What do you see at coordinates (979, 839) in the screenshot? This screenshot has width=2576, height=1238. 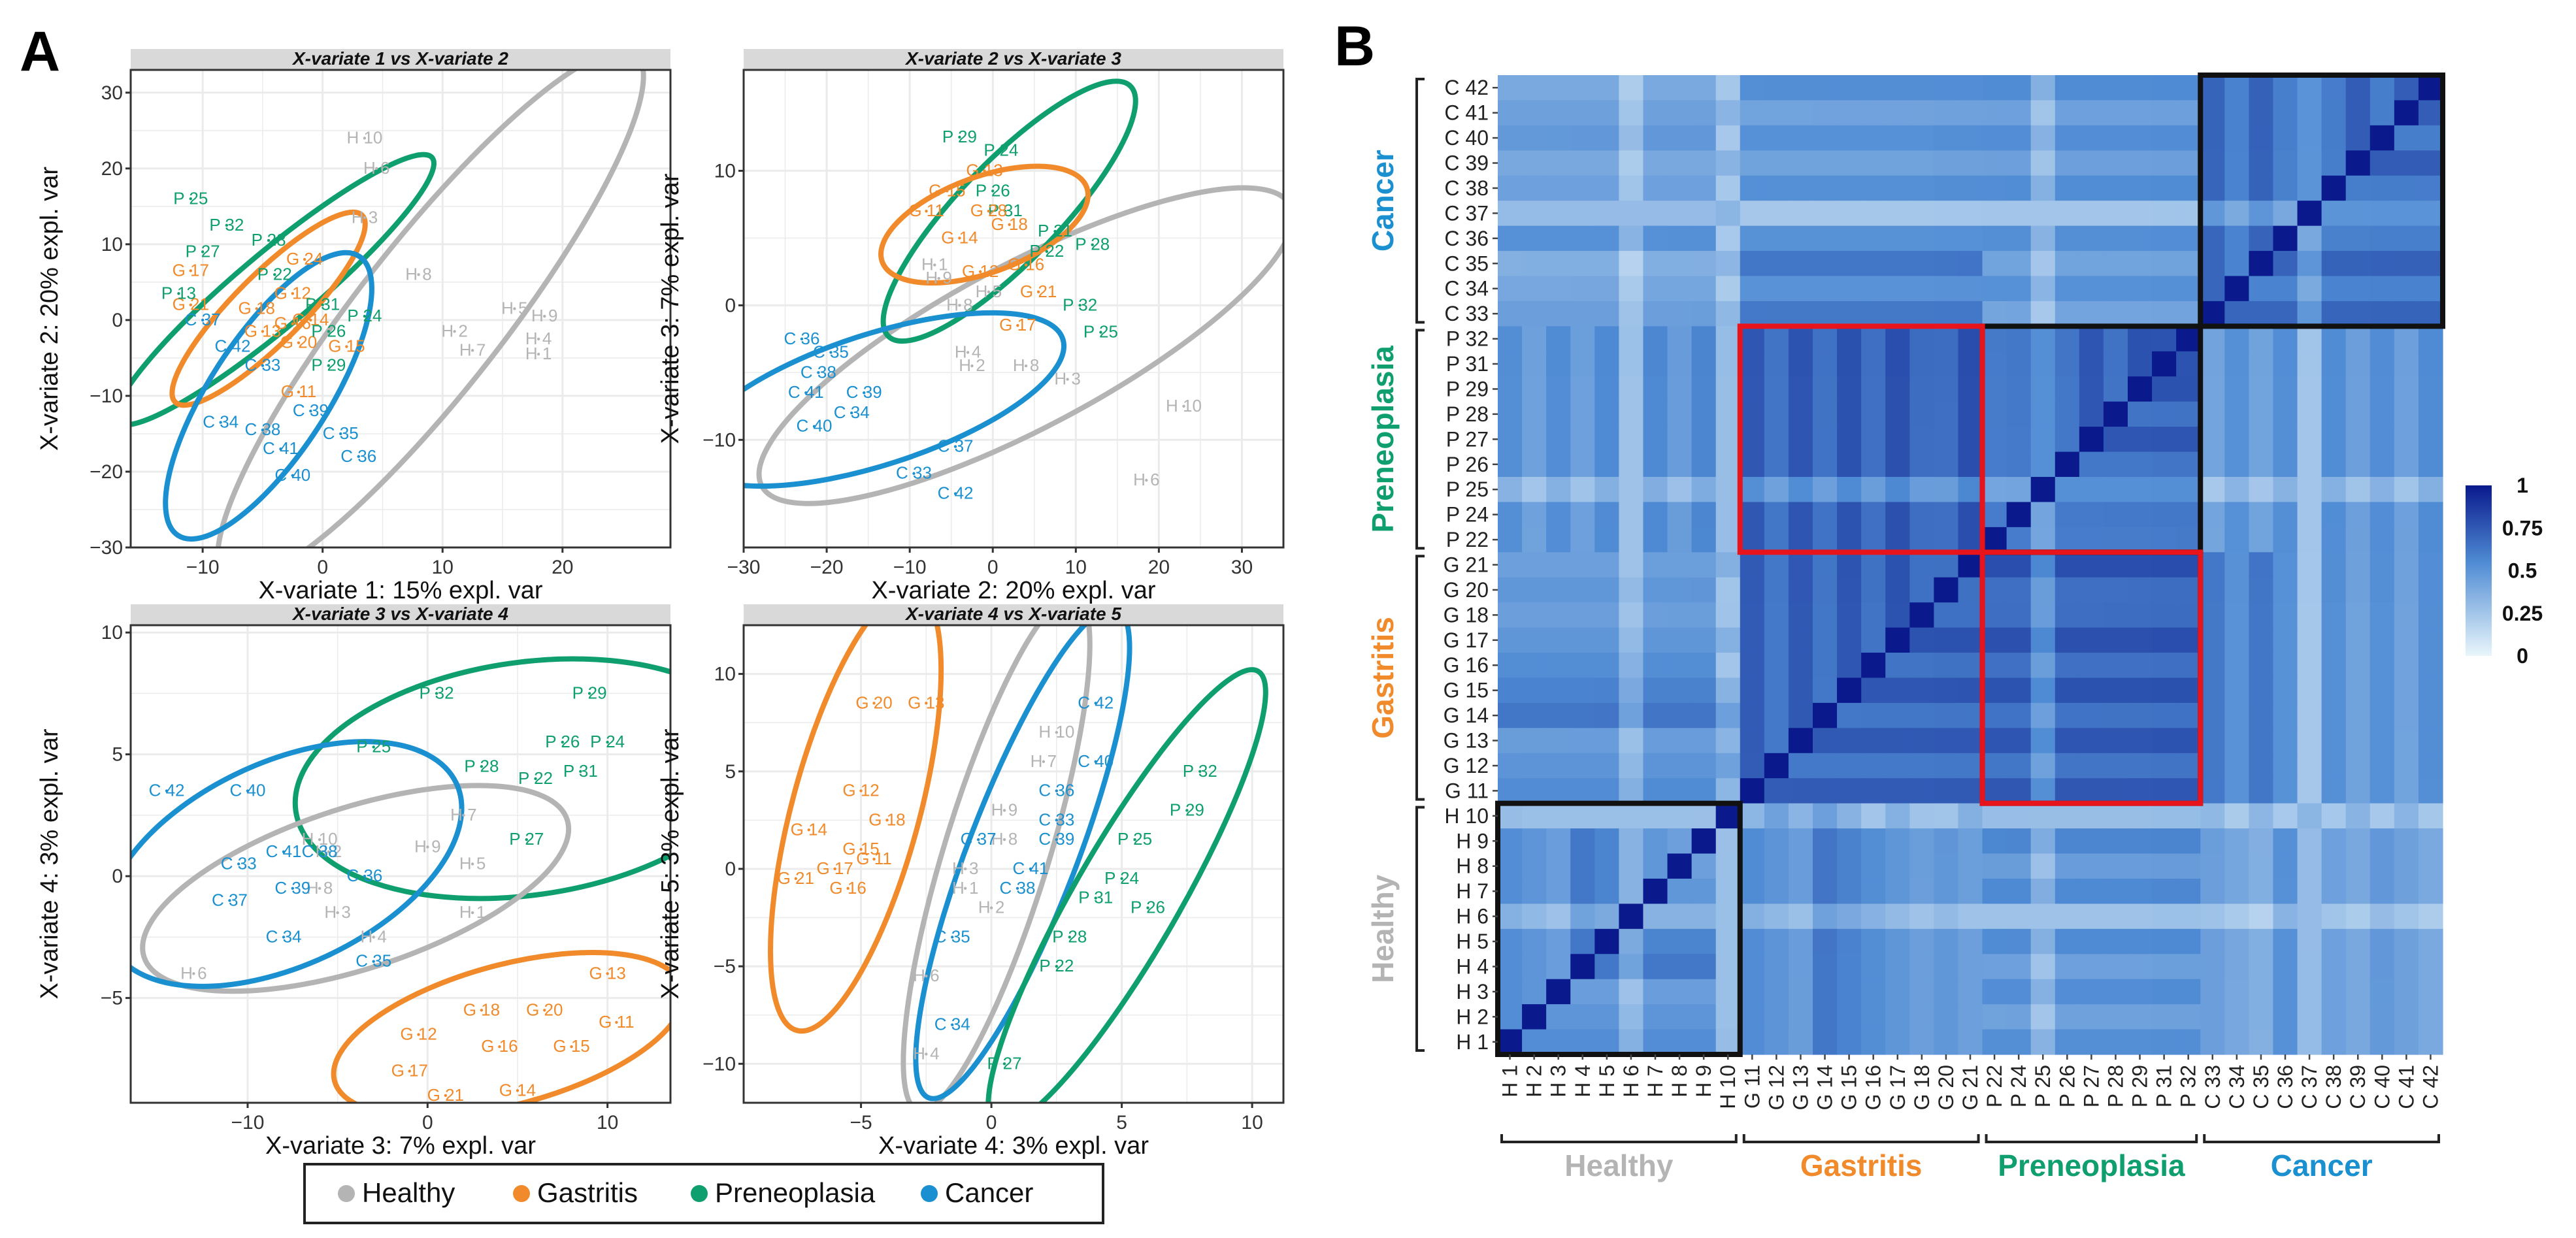 I see `data-point-label: C 37` at bounding box center [979, 839].